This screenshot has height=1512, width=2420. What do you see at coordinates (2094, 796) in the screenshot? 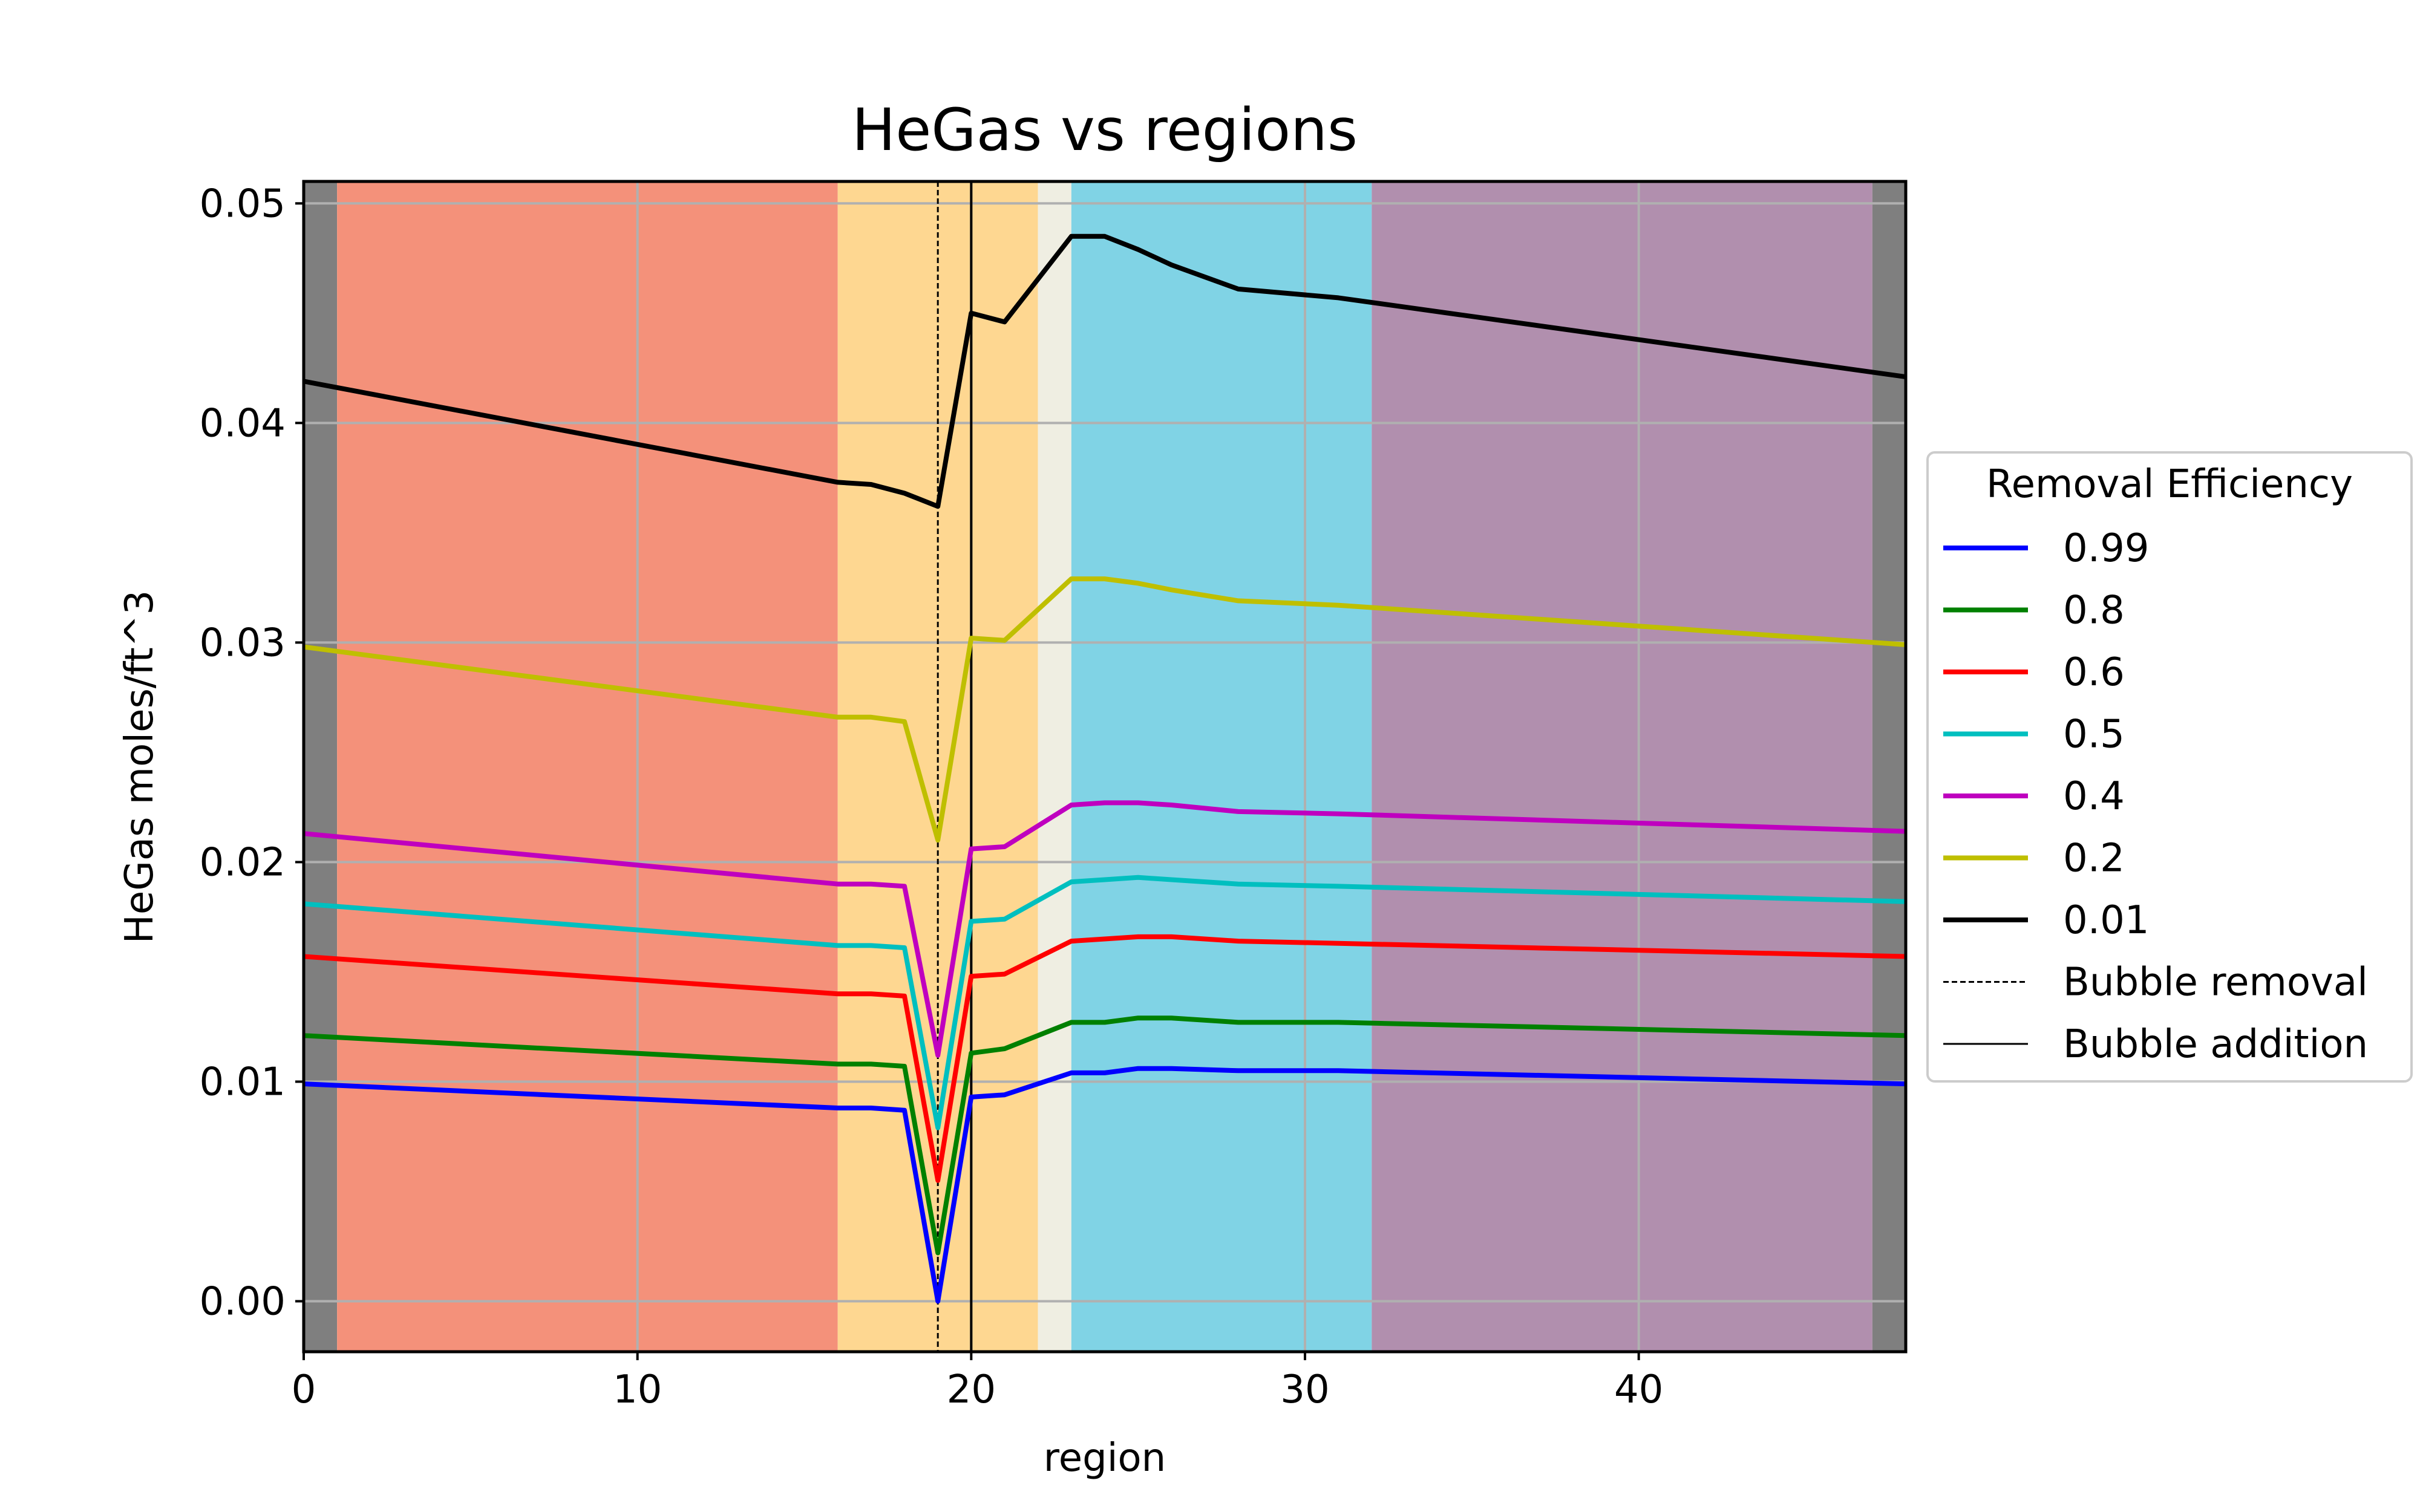
I see `legend-label: 0.4` at bounding box center [2094, 796].